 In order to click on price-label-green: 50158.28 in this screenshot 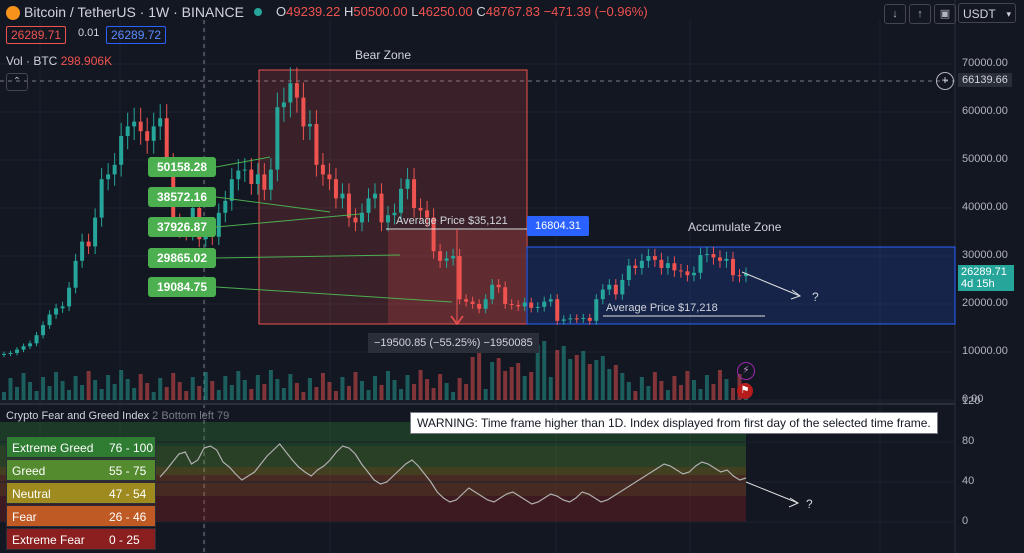, I will do `click(182, 167)`.